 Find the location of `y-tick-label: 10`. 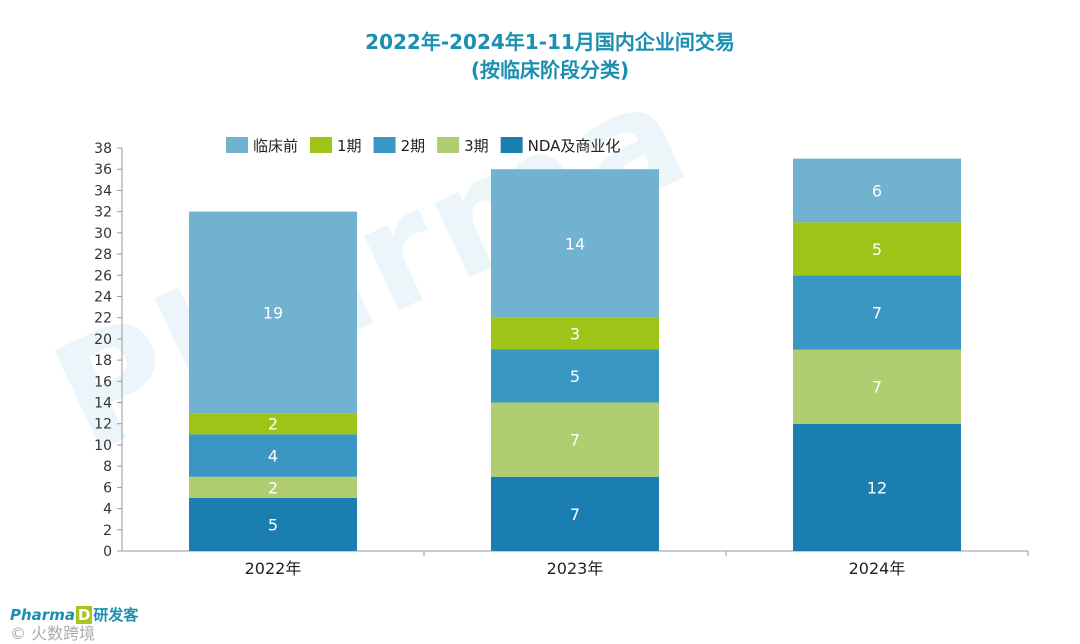

y-tick-label: 10 is located at coordinates (103, 446).